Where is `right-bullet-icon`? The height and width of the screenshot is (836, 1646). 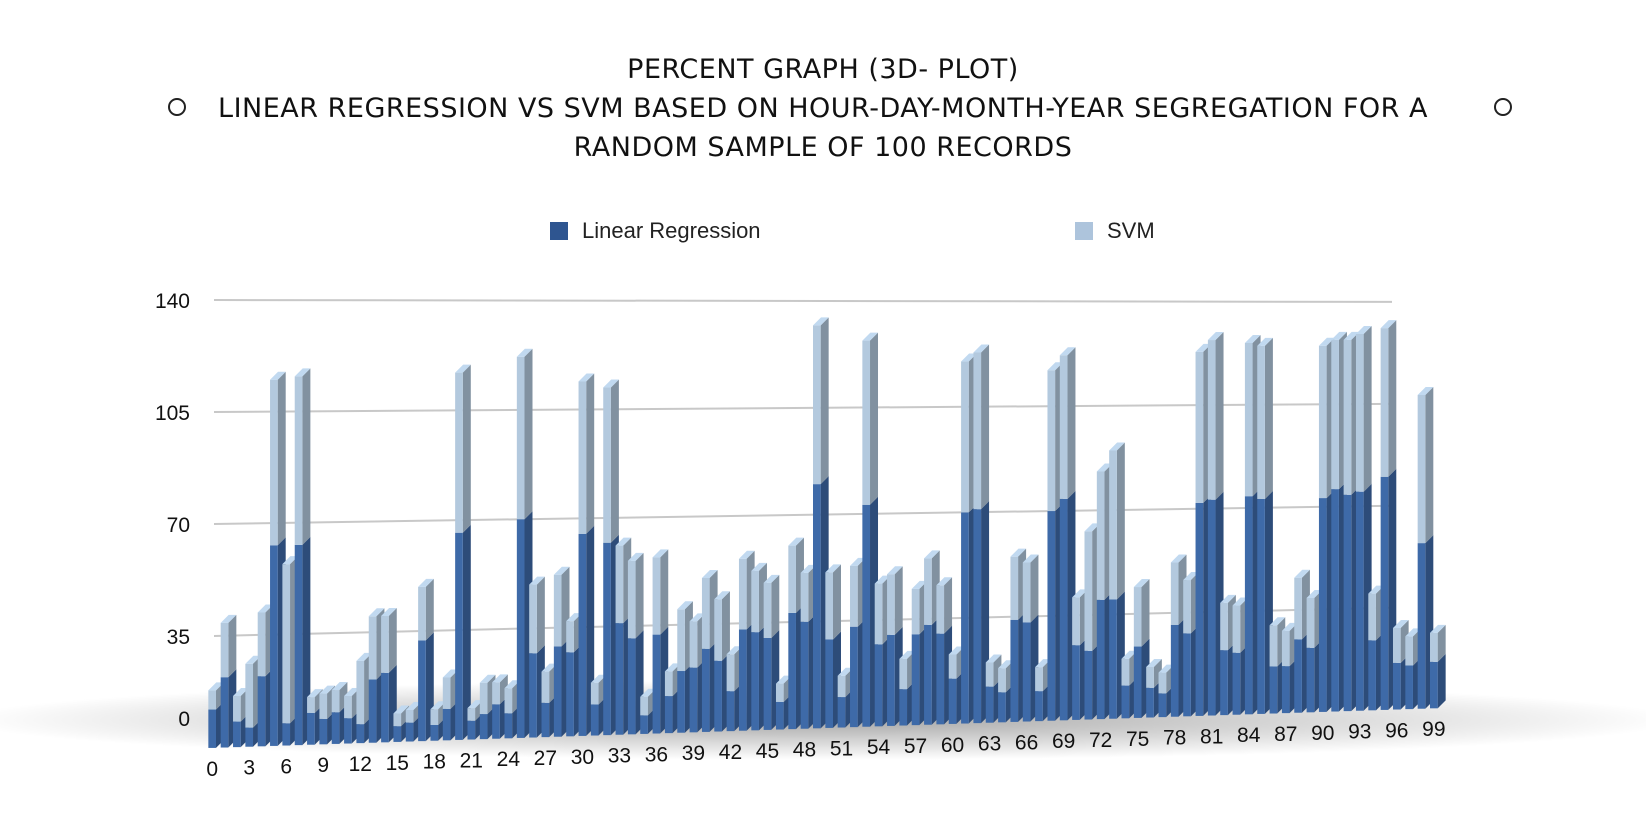 right-bullet-icon is located at coordinates (1503, 107).